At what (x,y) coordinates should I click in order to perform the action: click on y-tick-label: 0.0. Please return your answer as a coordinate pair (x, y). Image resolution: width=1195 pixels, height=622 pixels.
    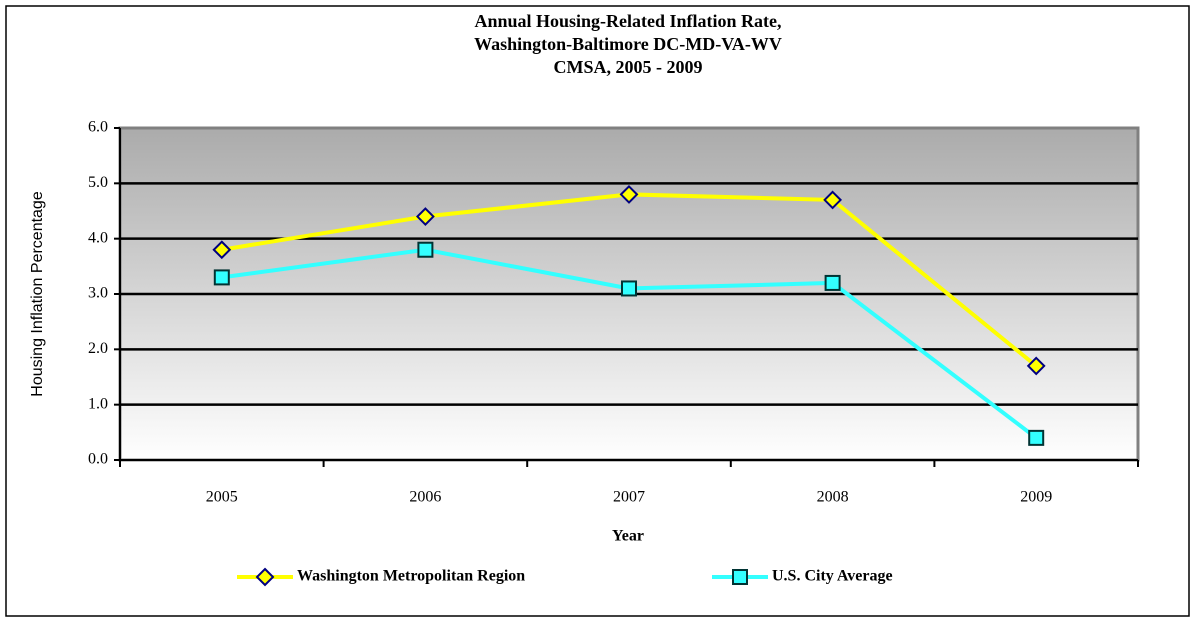
    Looking at the image, I should click on (98, 459).